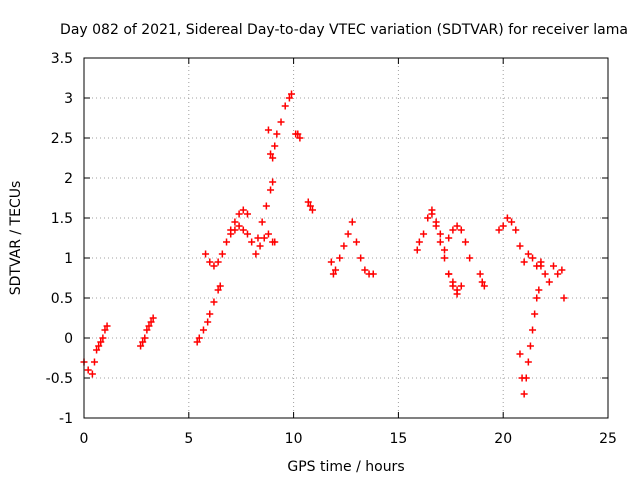 The image size is (640, 480). What do you see at coordinates (294, 439) in the screenshot?
I see `x-tick-label: 10` at bounding box center [294, 439].